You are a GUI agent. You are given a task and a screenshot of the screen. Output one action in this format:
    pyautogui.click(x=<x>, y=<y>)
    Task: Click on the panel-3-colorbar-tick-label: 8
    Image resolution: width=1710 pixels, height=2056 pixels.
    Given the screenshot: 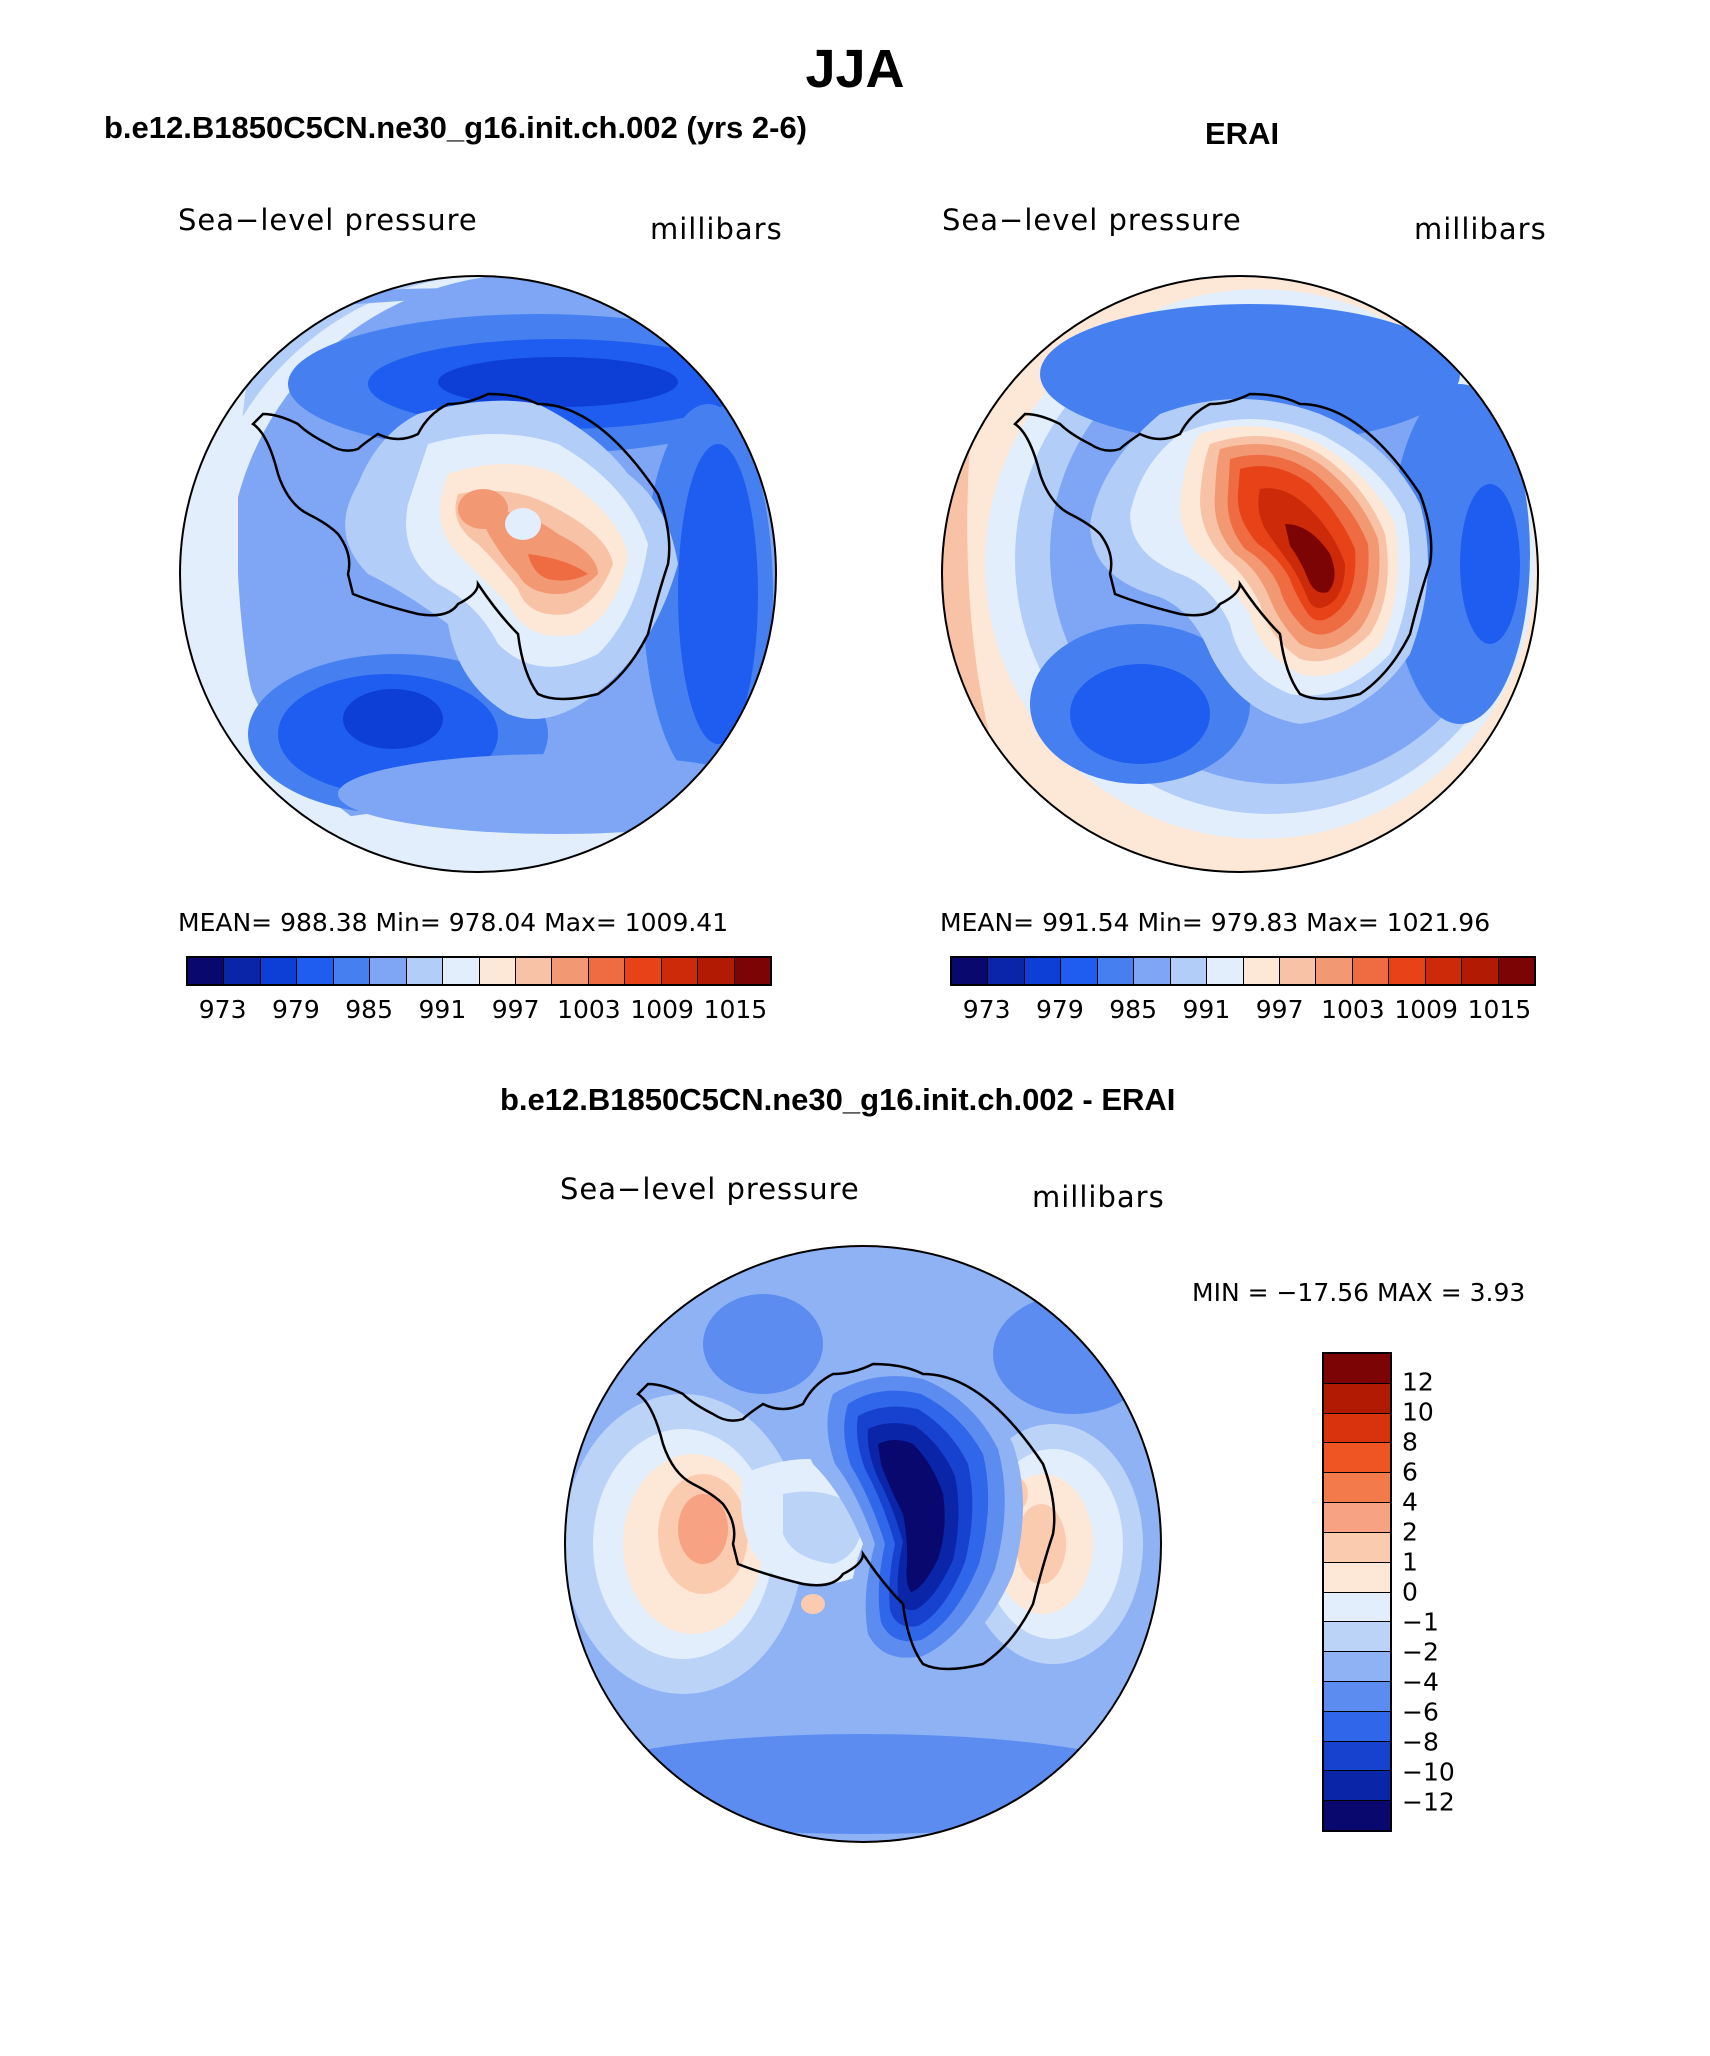 What is the action you would take?
    pyautogui.click(x=1410, y=1442)
    